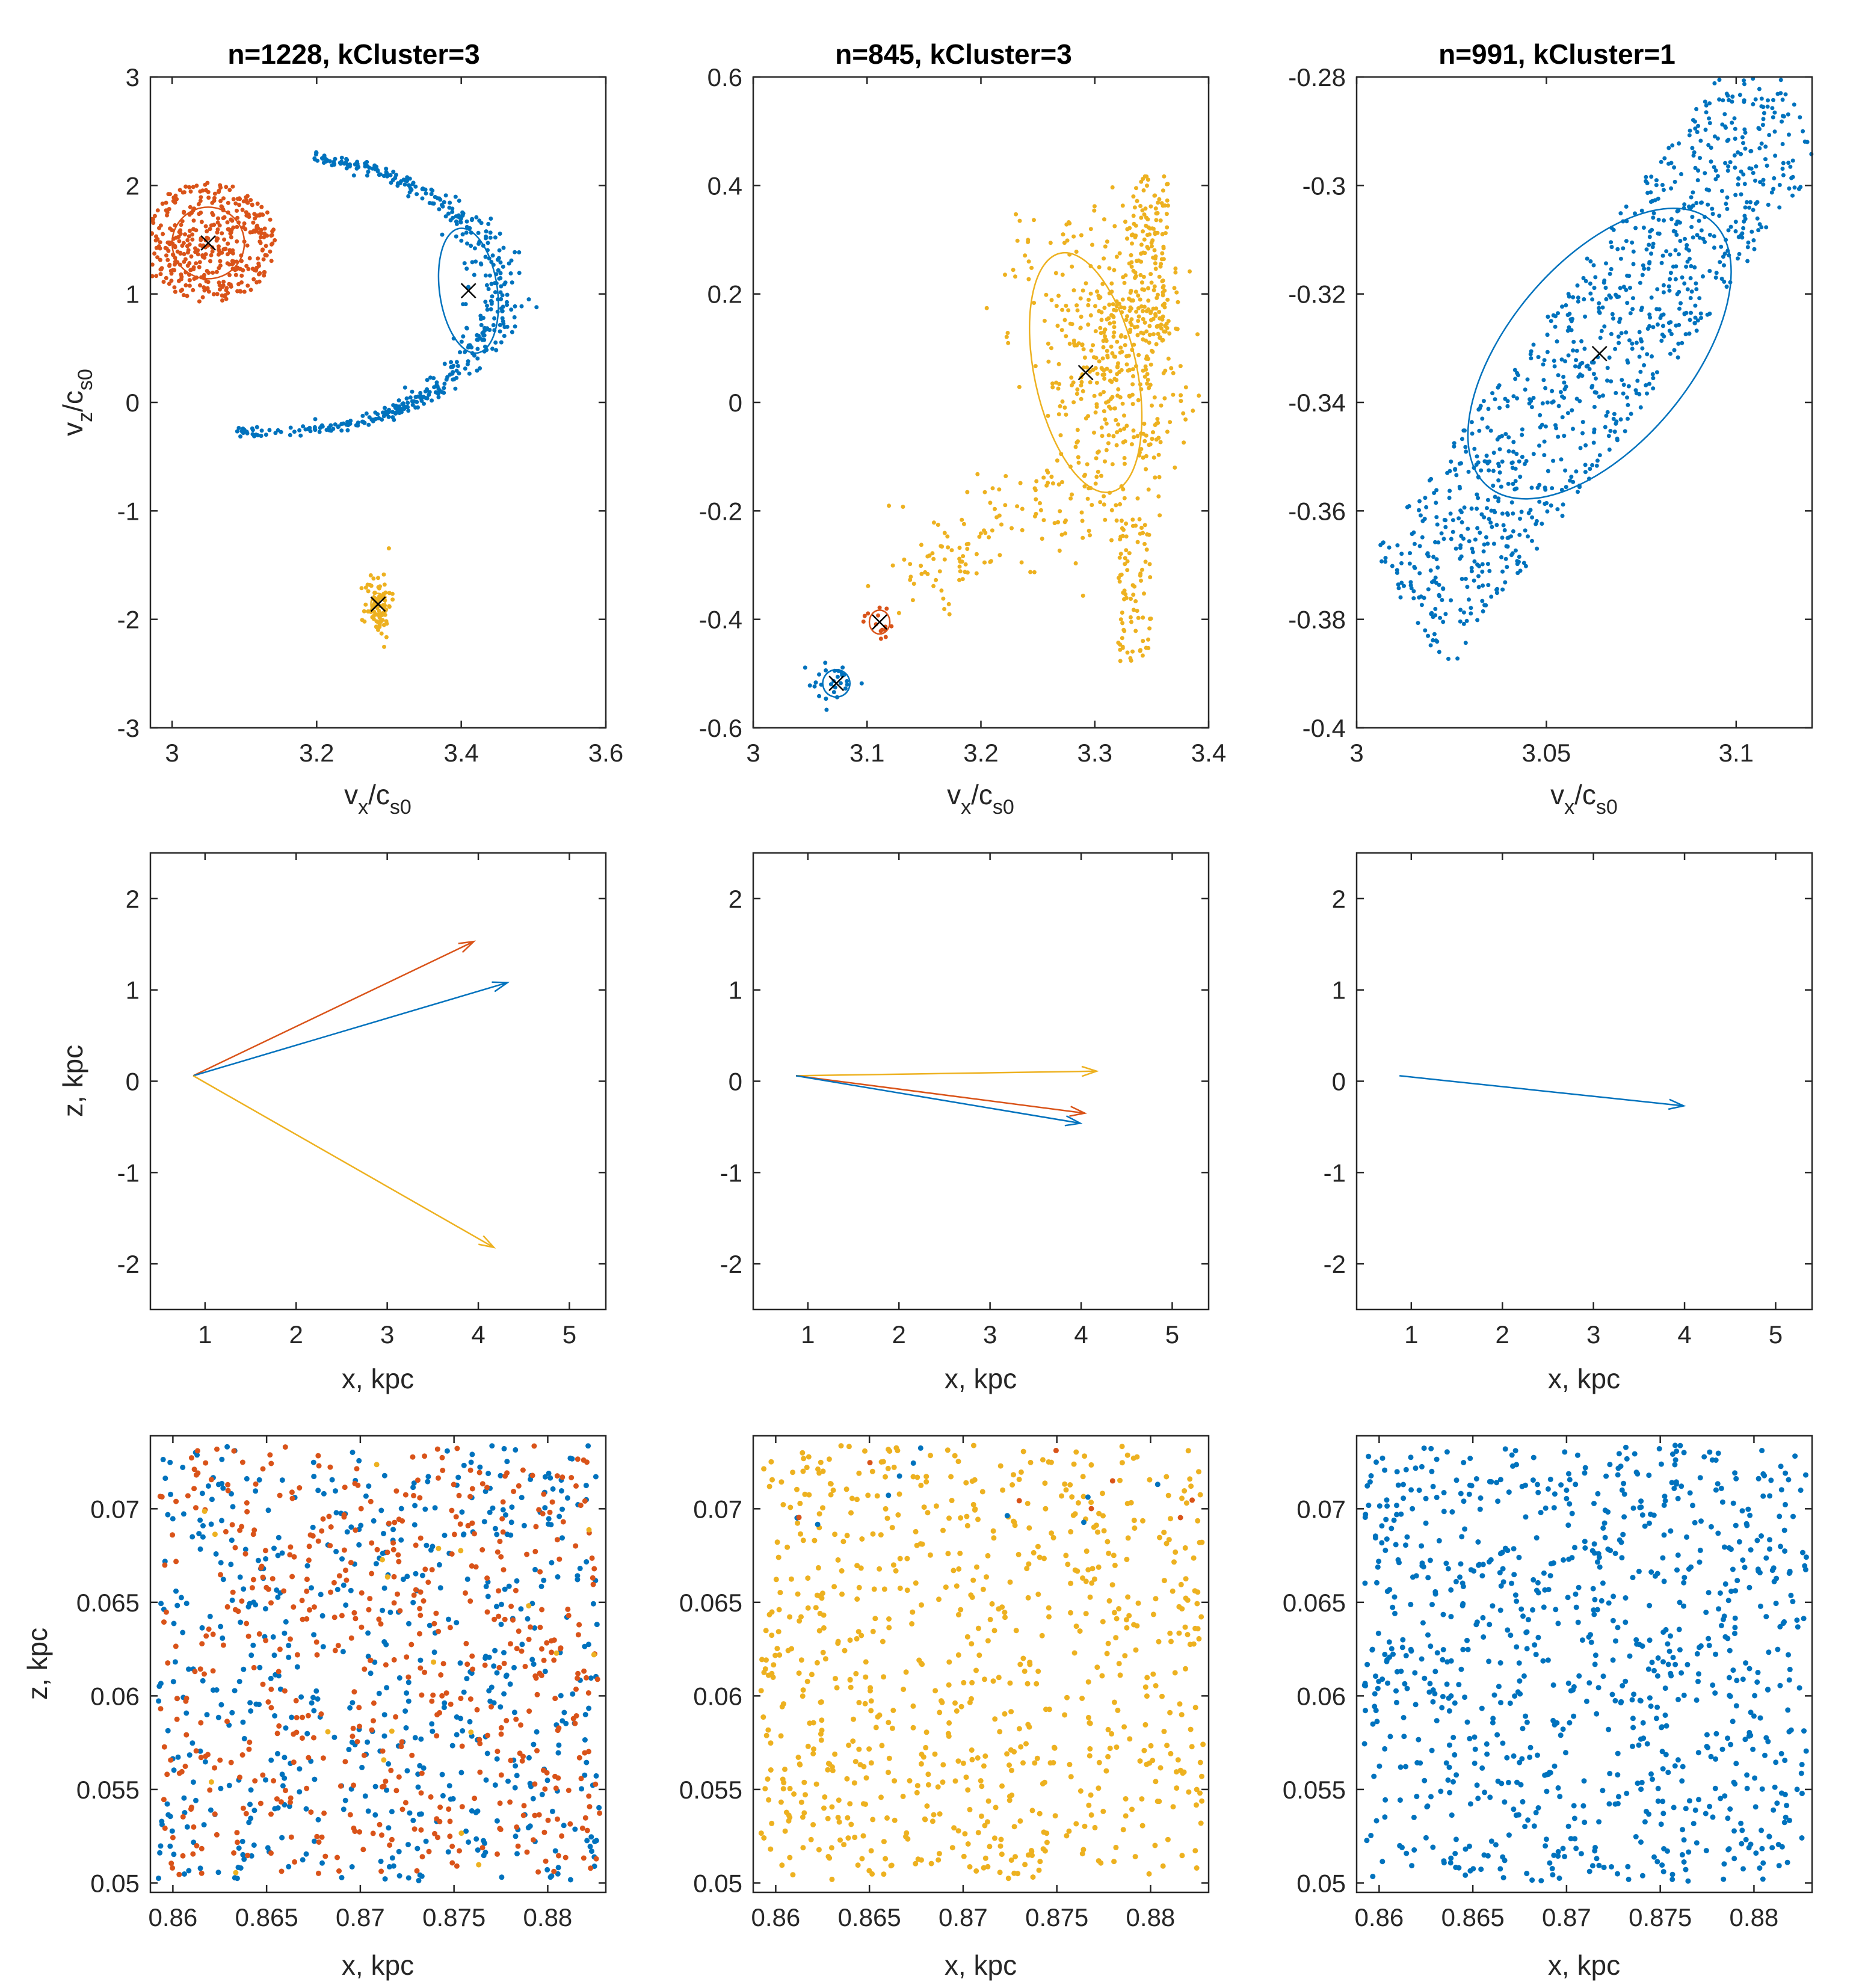 Image resolution: width=1862 pixels, height=1988 pixels. Describe the element at coordinates (133, 1082) in the screenshot. I see `a1-y-tick-label: 0` at that location.